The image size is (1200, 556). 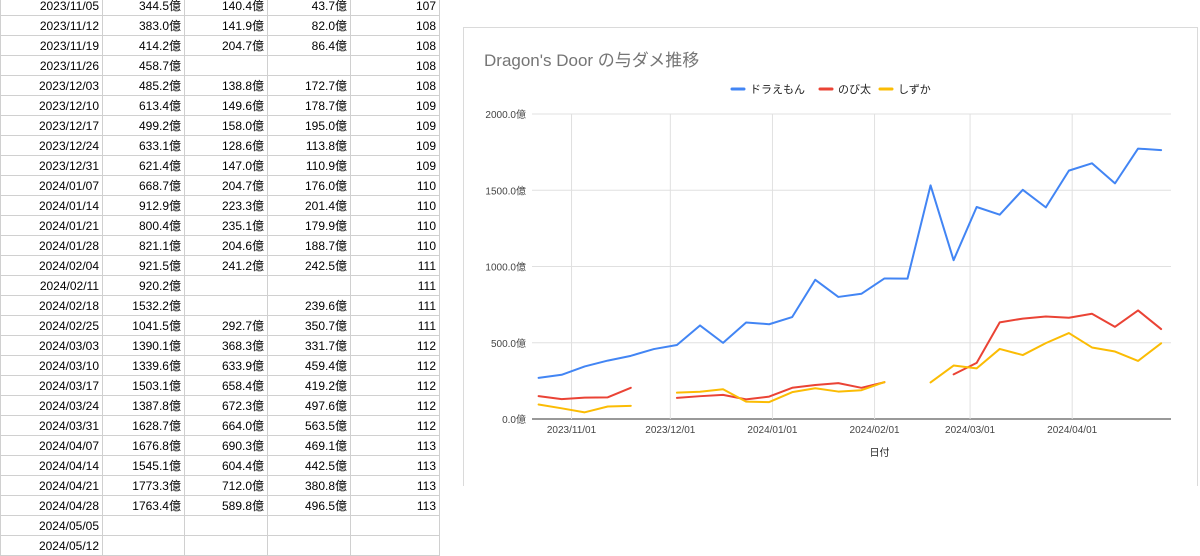 What do you see at coordinates (51, 506) in the screenshot?
I see `date-cell: 2024/04/28` at bounding box center [51, 506].